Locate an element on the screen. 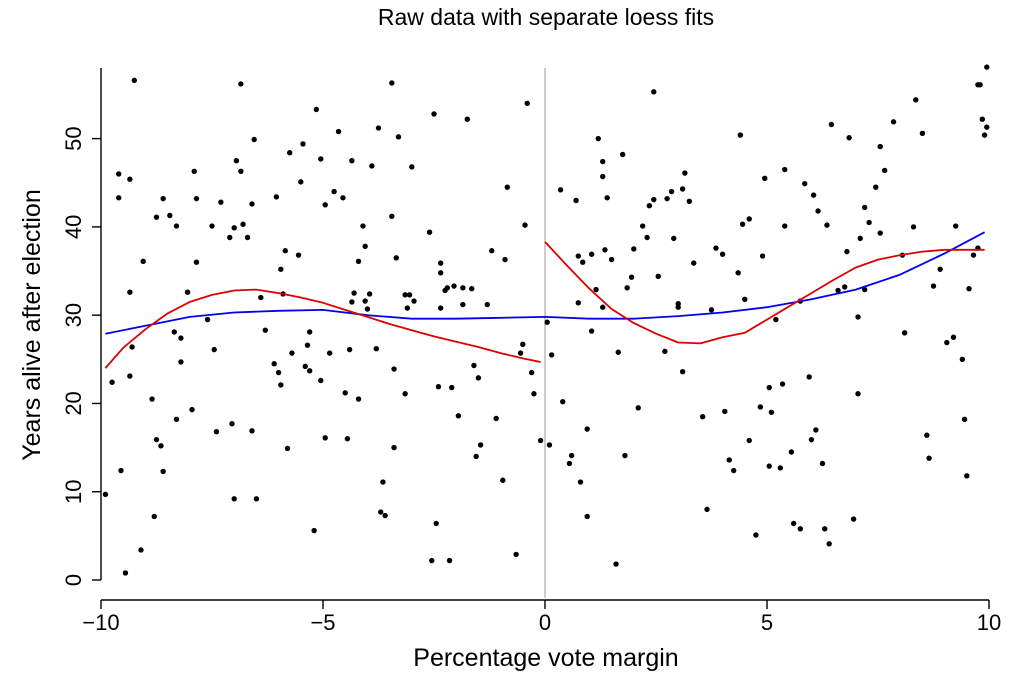 The width and height of the screenshot is (1024, 683). y-axis: 0 10 20 30 40 50 is located at coordinates (81, 327).